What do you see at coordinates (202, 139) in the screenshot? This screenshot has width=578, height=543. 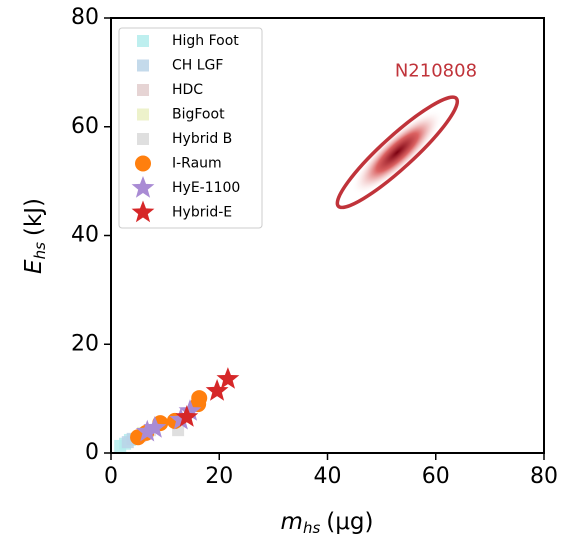 I see `legend-label: Hybrid B` at bounding box center [202, 139].